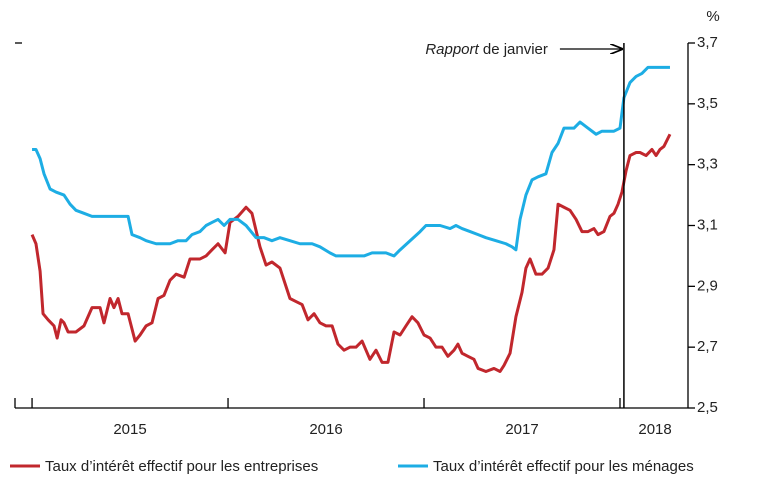  I want to click on y-tick-label: 3,5, so click(707, 103).